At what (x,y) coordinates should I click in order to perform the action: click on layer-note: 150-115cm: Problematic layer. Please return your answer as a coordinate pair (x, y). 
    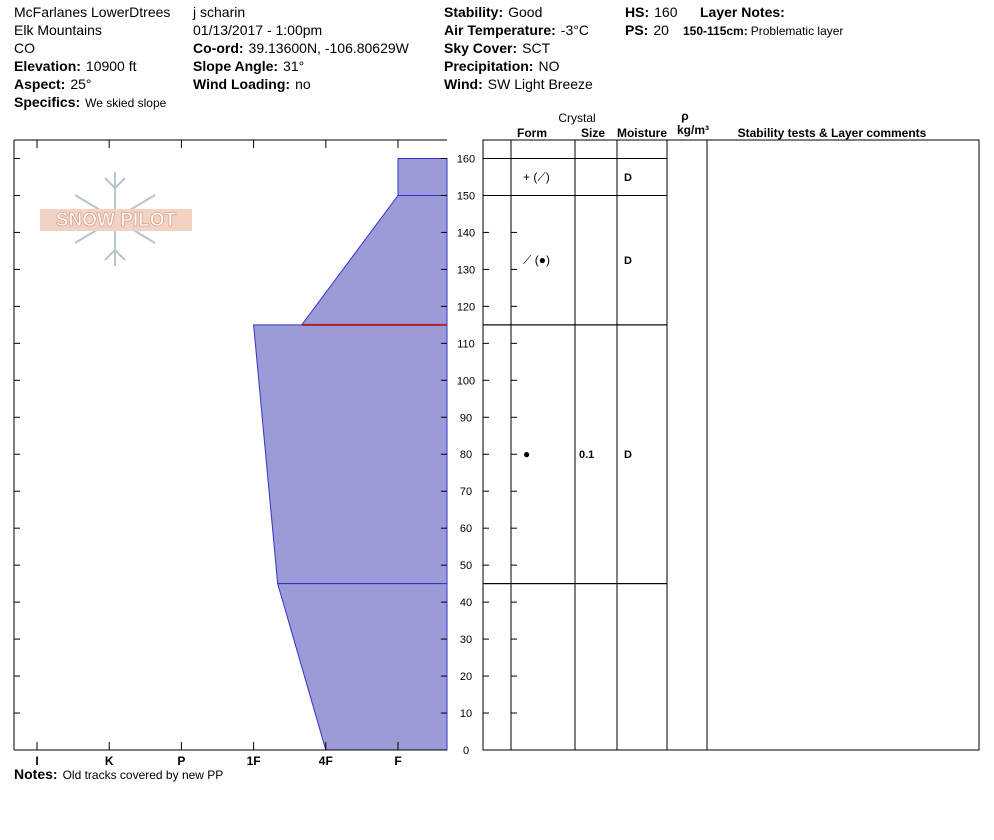
    Looking at the image, I should click on (763, 31).